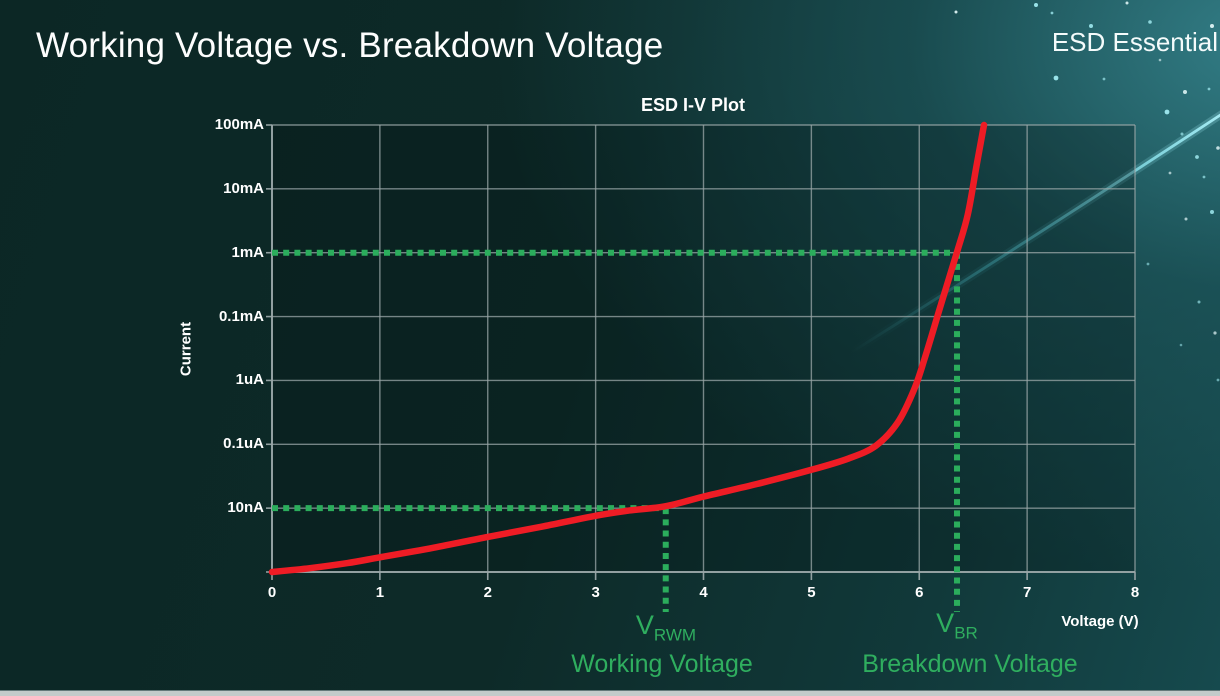 This screenshot has width=1220, height=696. What do you see at coordinates (186, 349) in the screenshot?
I see `y-axis-title: Current` at bounding box center [186, 349].